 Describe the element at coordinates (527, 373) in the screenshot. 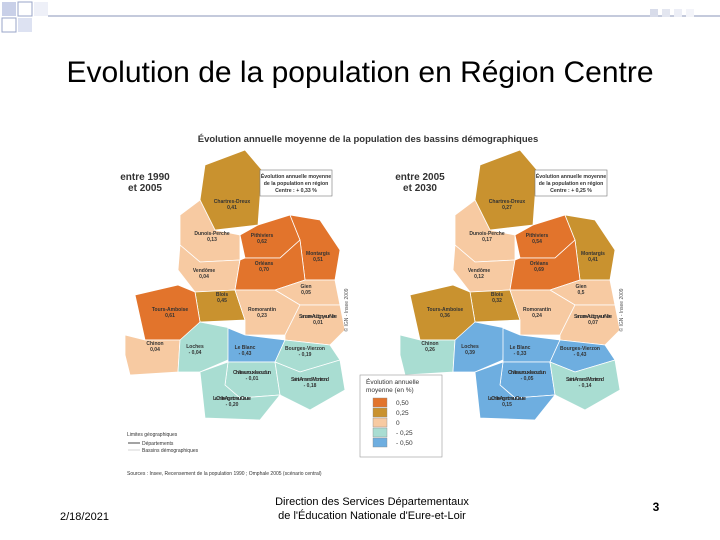

I see `region-name: Châteauroux-Issoudun` at that location.